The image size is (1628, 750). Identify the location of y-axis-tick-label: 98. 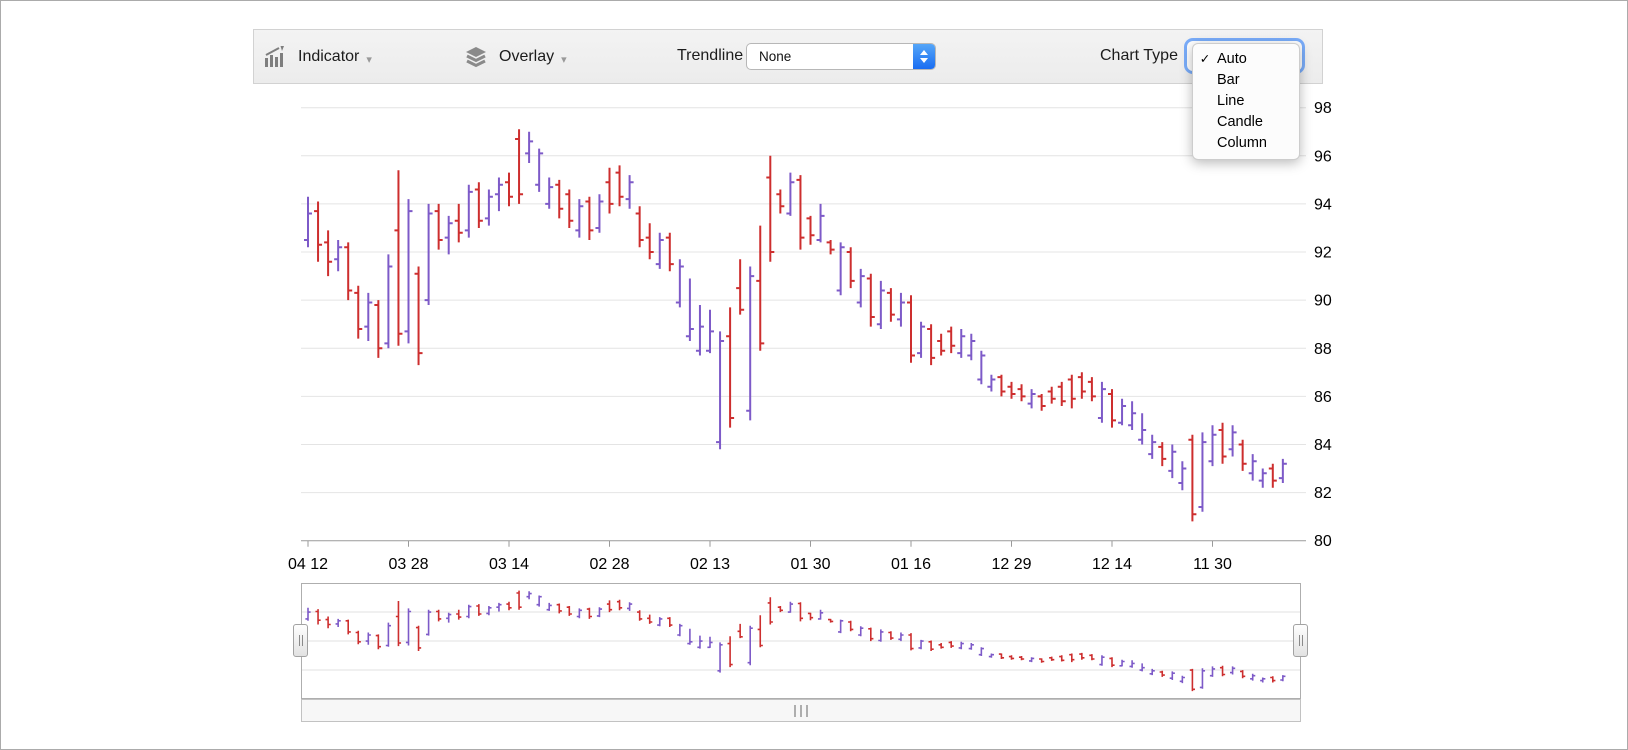
(1323, 108).